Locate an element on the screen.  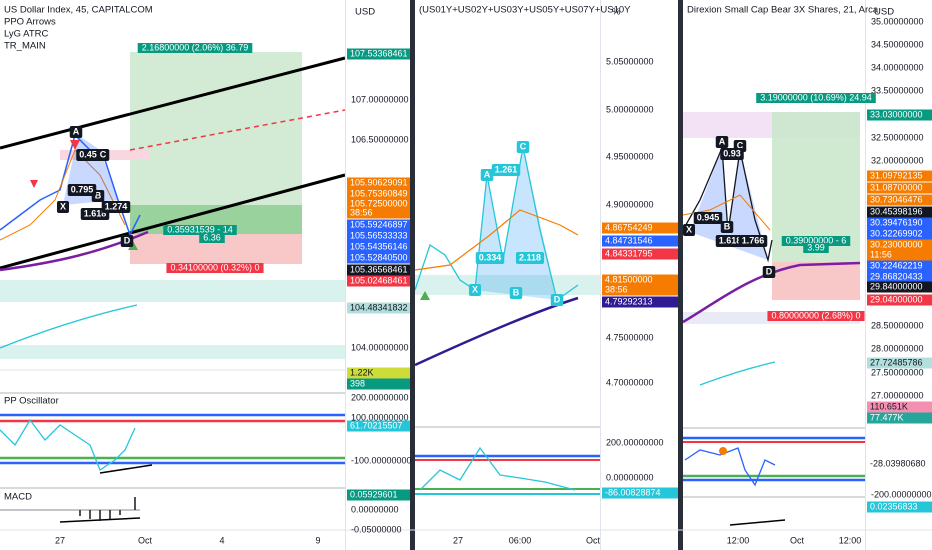
price-axis-label: 107.00000000 is located at coordinates (380, 99).